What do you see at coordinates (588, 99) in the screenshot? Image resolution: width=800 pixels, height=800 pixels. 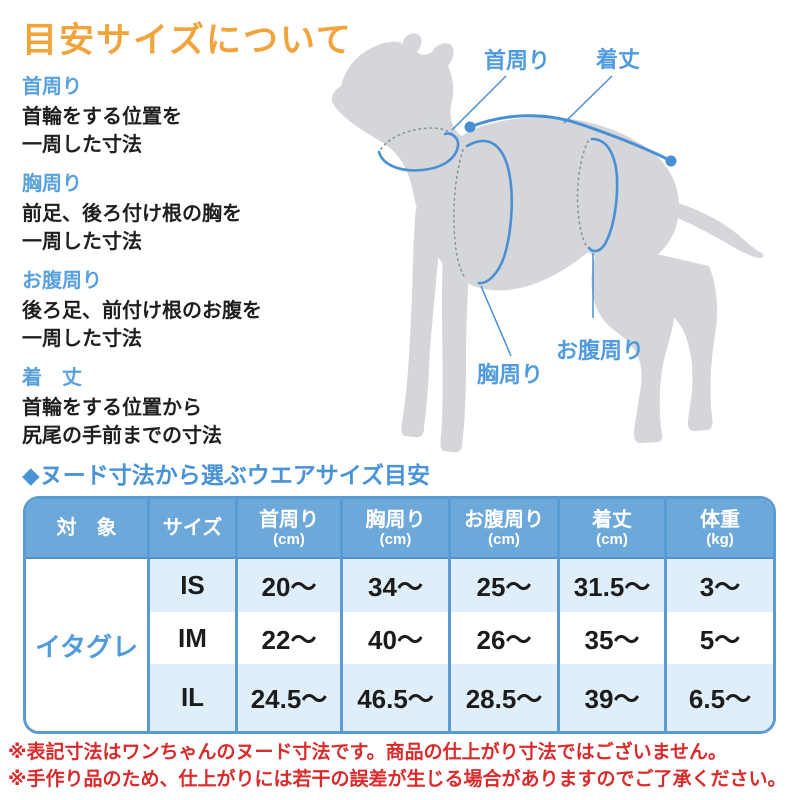 I see `length-leader-line` at bounding box center [588, 99].